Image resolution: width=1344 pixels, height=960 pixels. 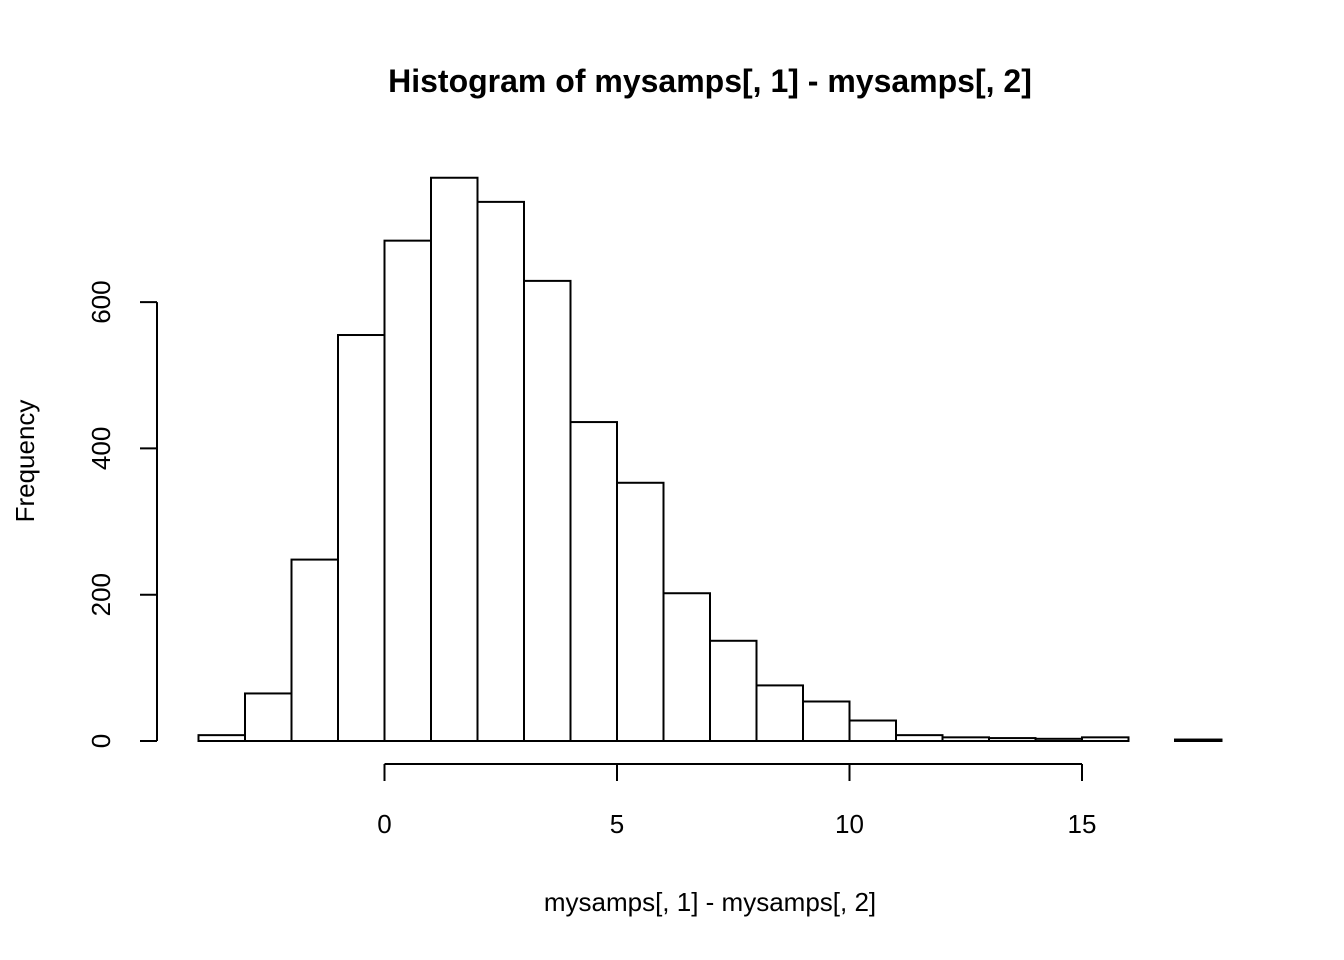 What do you see at coordinates (849, 824) in the screenshot?
I see `x-tick-label: 10` at bounding box center [849, 824].